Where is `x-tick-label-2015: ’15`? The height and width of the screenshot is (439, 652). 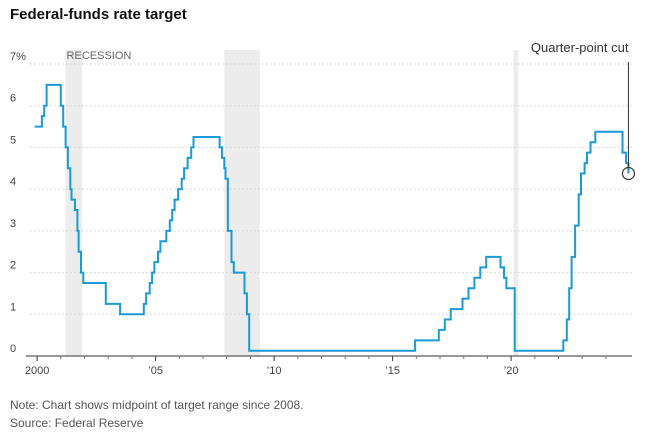
x-tick-label-2015: ’15 is located at coordinates (392, 371).